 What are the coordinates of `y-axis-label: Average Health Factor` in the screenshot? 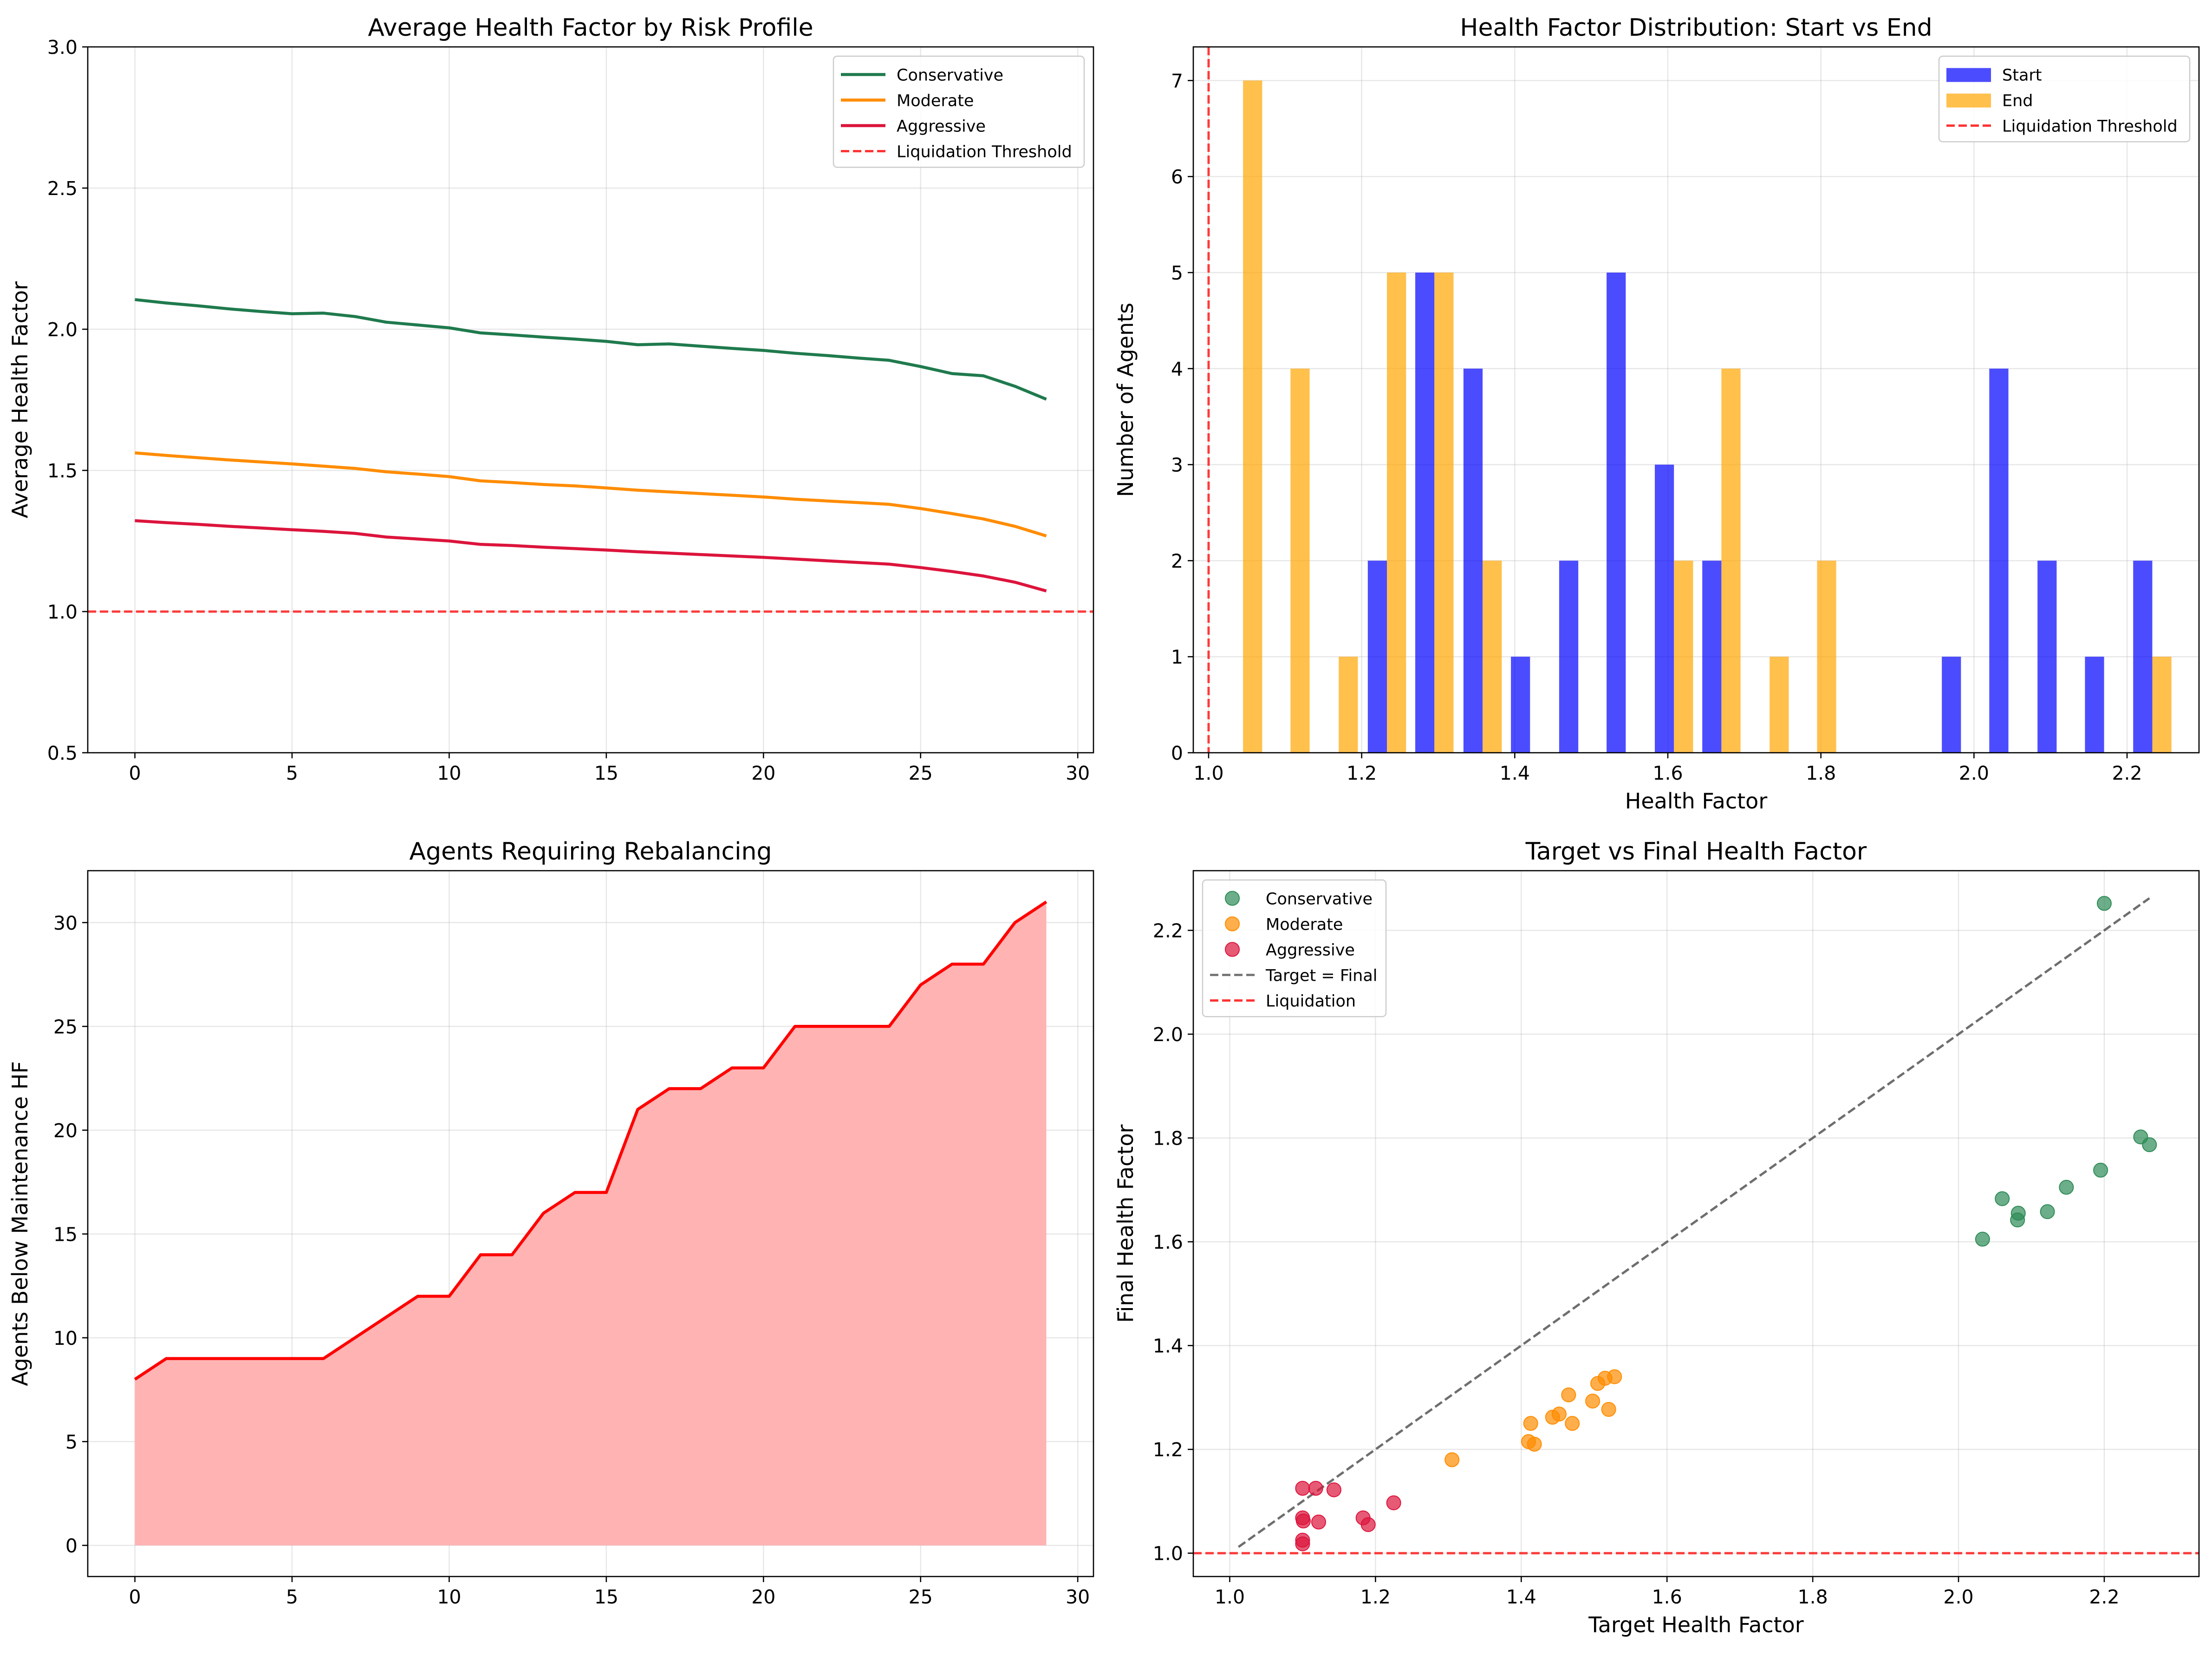 It's located at (20, 400).